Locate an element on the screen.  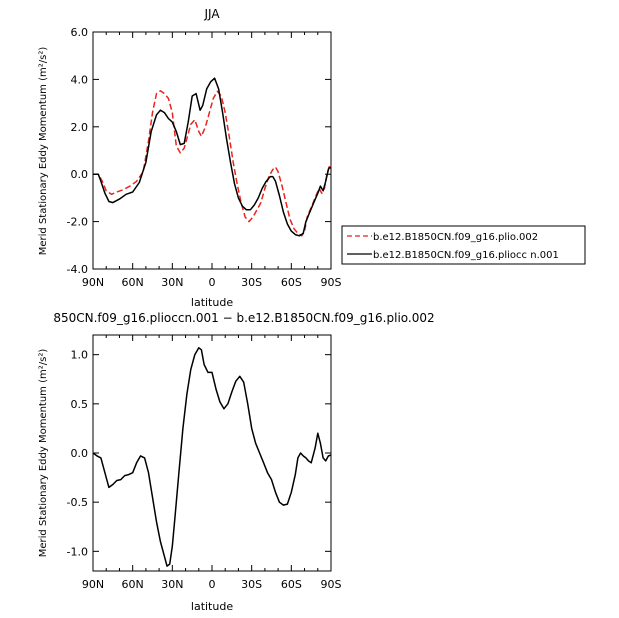
y-tick-label: 4.0 is located at coordinates (80, 79).